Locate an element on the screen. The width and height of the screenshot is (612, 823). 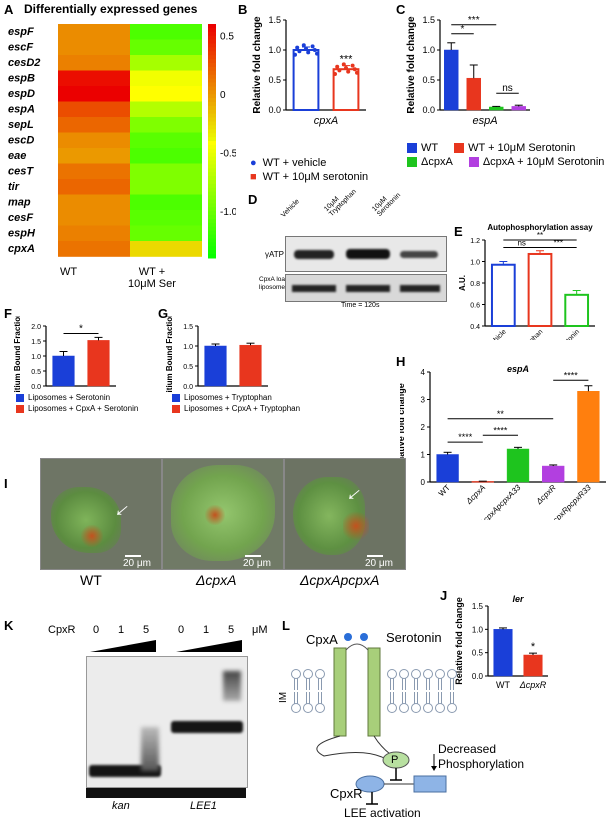
panel-label-d: D is located at coordinates (253, 199).